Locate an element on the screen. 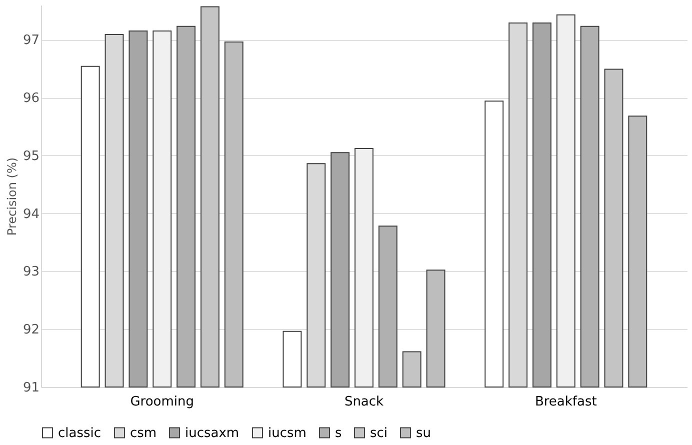 The image size is (692, 445). y-tick-label: 96 is located at coordinates (31, 98).